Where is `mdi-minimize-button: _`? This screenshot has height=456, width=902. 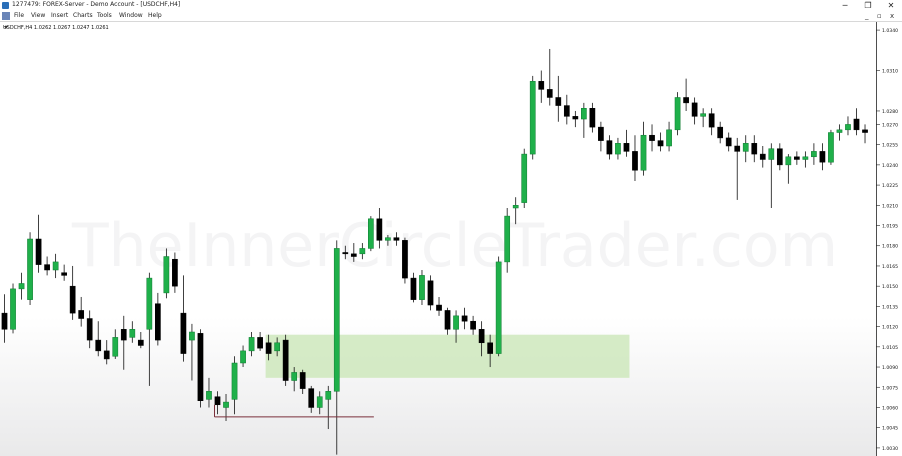
mdi-minimize-button: _ is located at coordinates (867, 16).